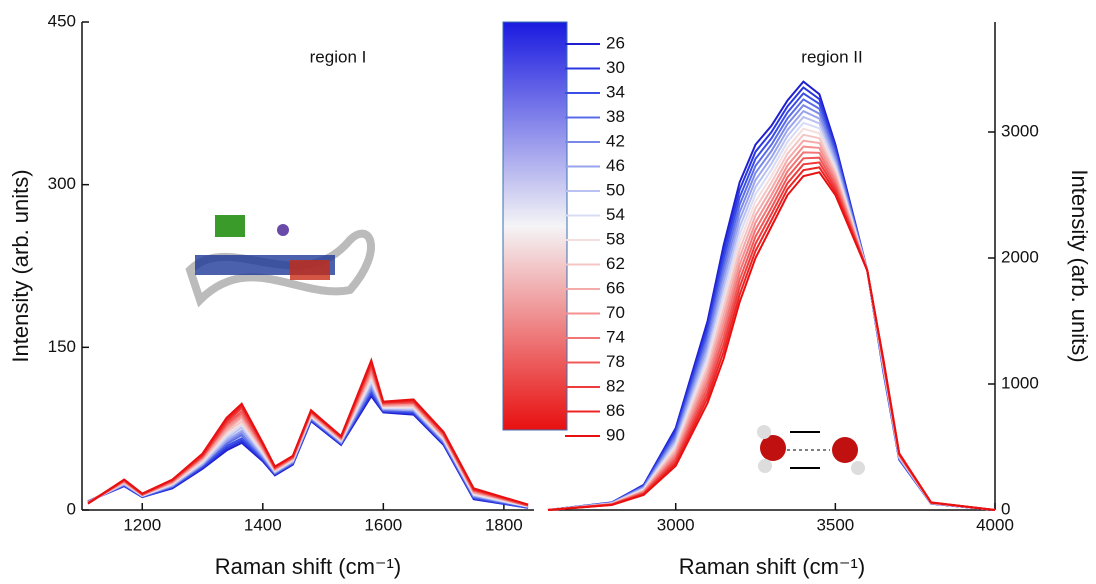 The width and height of the screenshot is (1096, 584). Describe the element at coordinates (535, 226) in the screenshot. I see `colorbar` at that location.